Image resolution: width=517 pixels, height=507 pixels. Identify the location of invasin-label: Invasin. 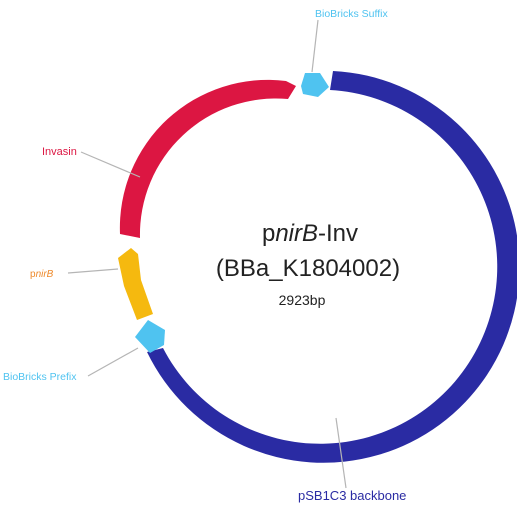
(59, 152).